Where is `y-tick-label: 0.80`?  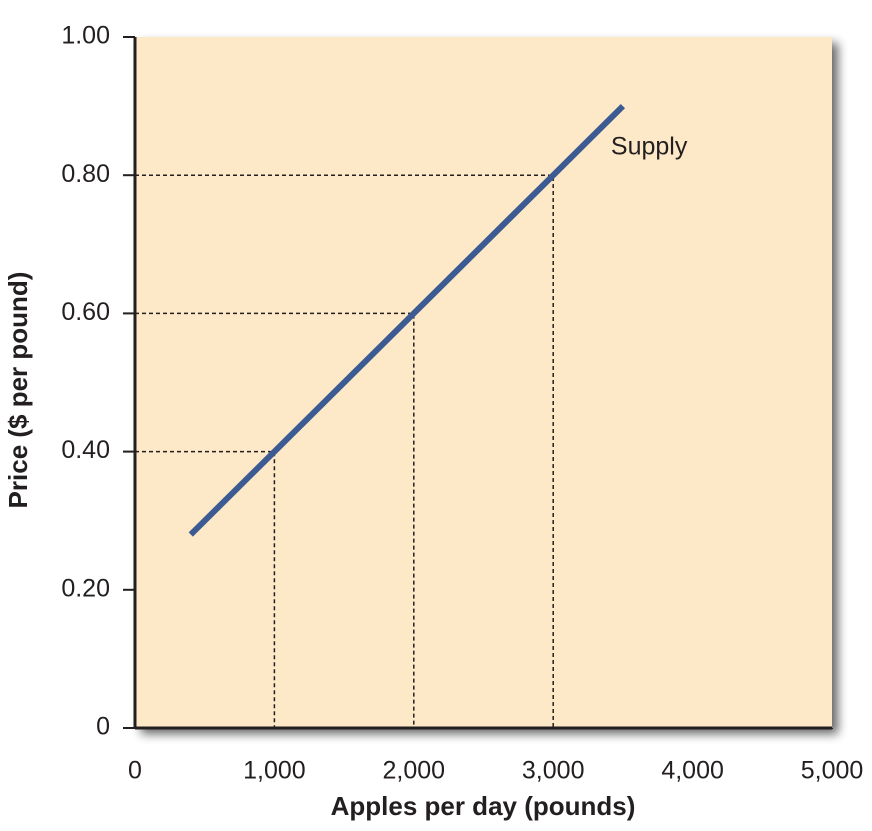 y-tick-label: 0.80 is located at coordinates (85, 174).